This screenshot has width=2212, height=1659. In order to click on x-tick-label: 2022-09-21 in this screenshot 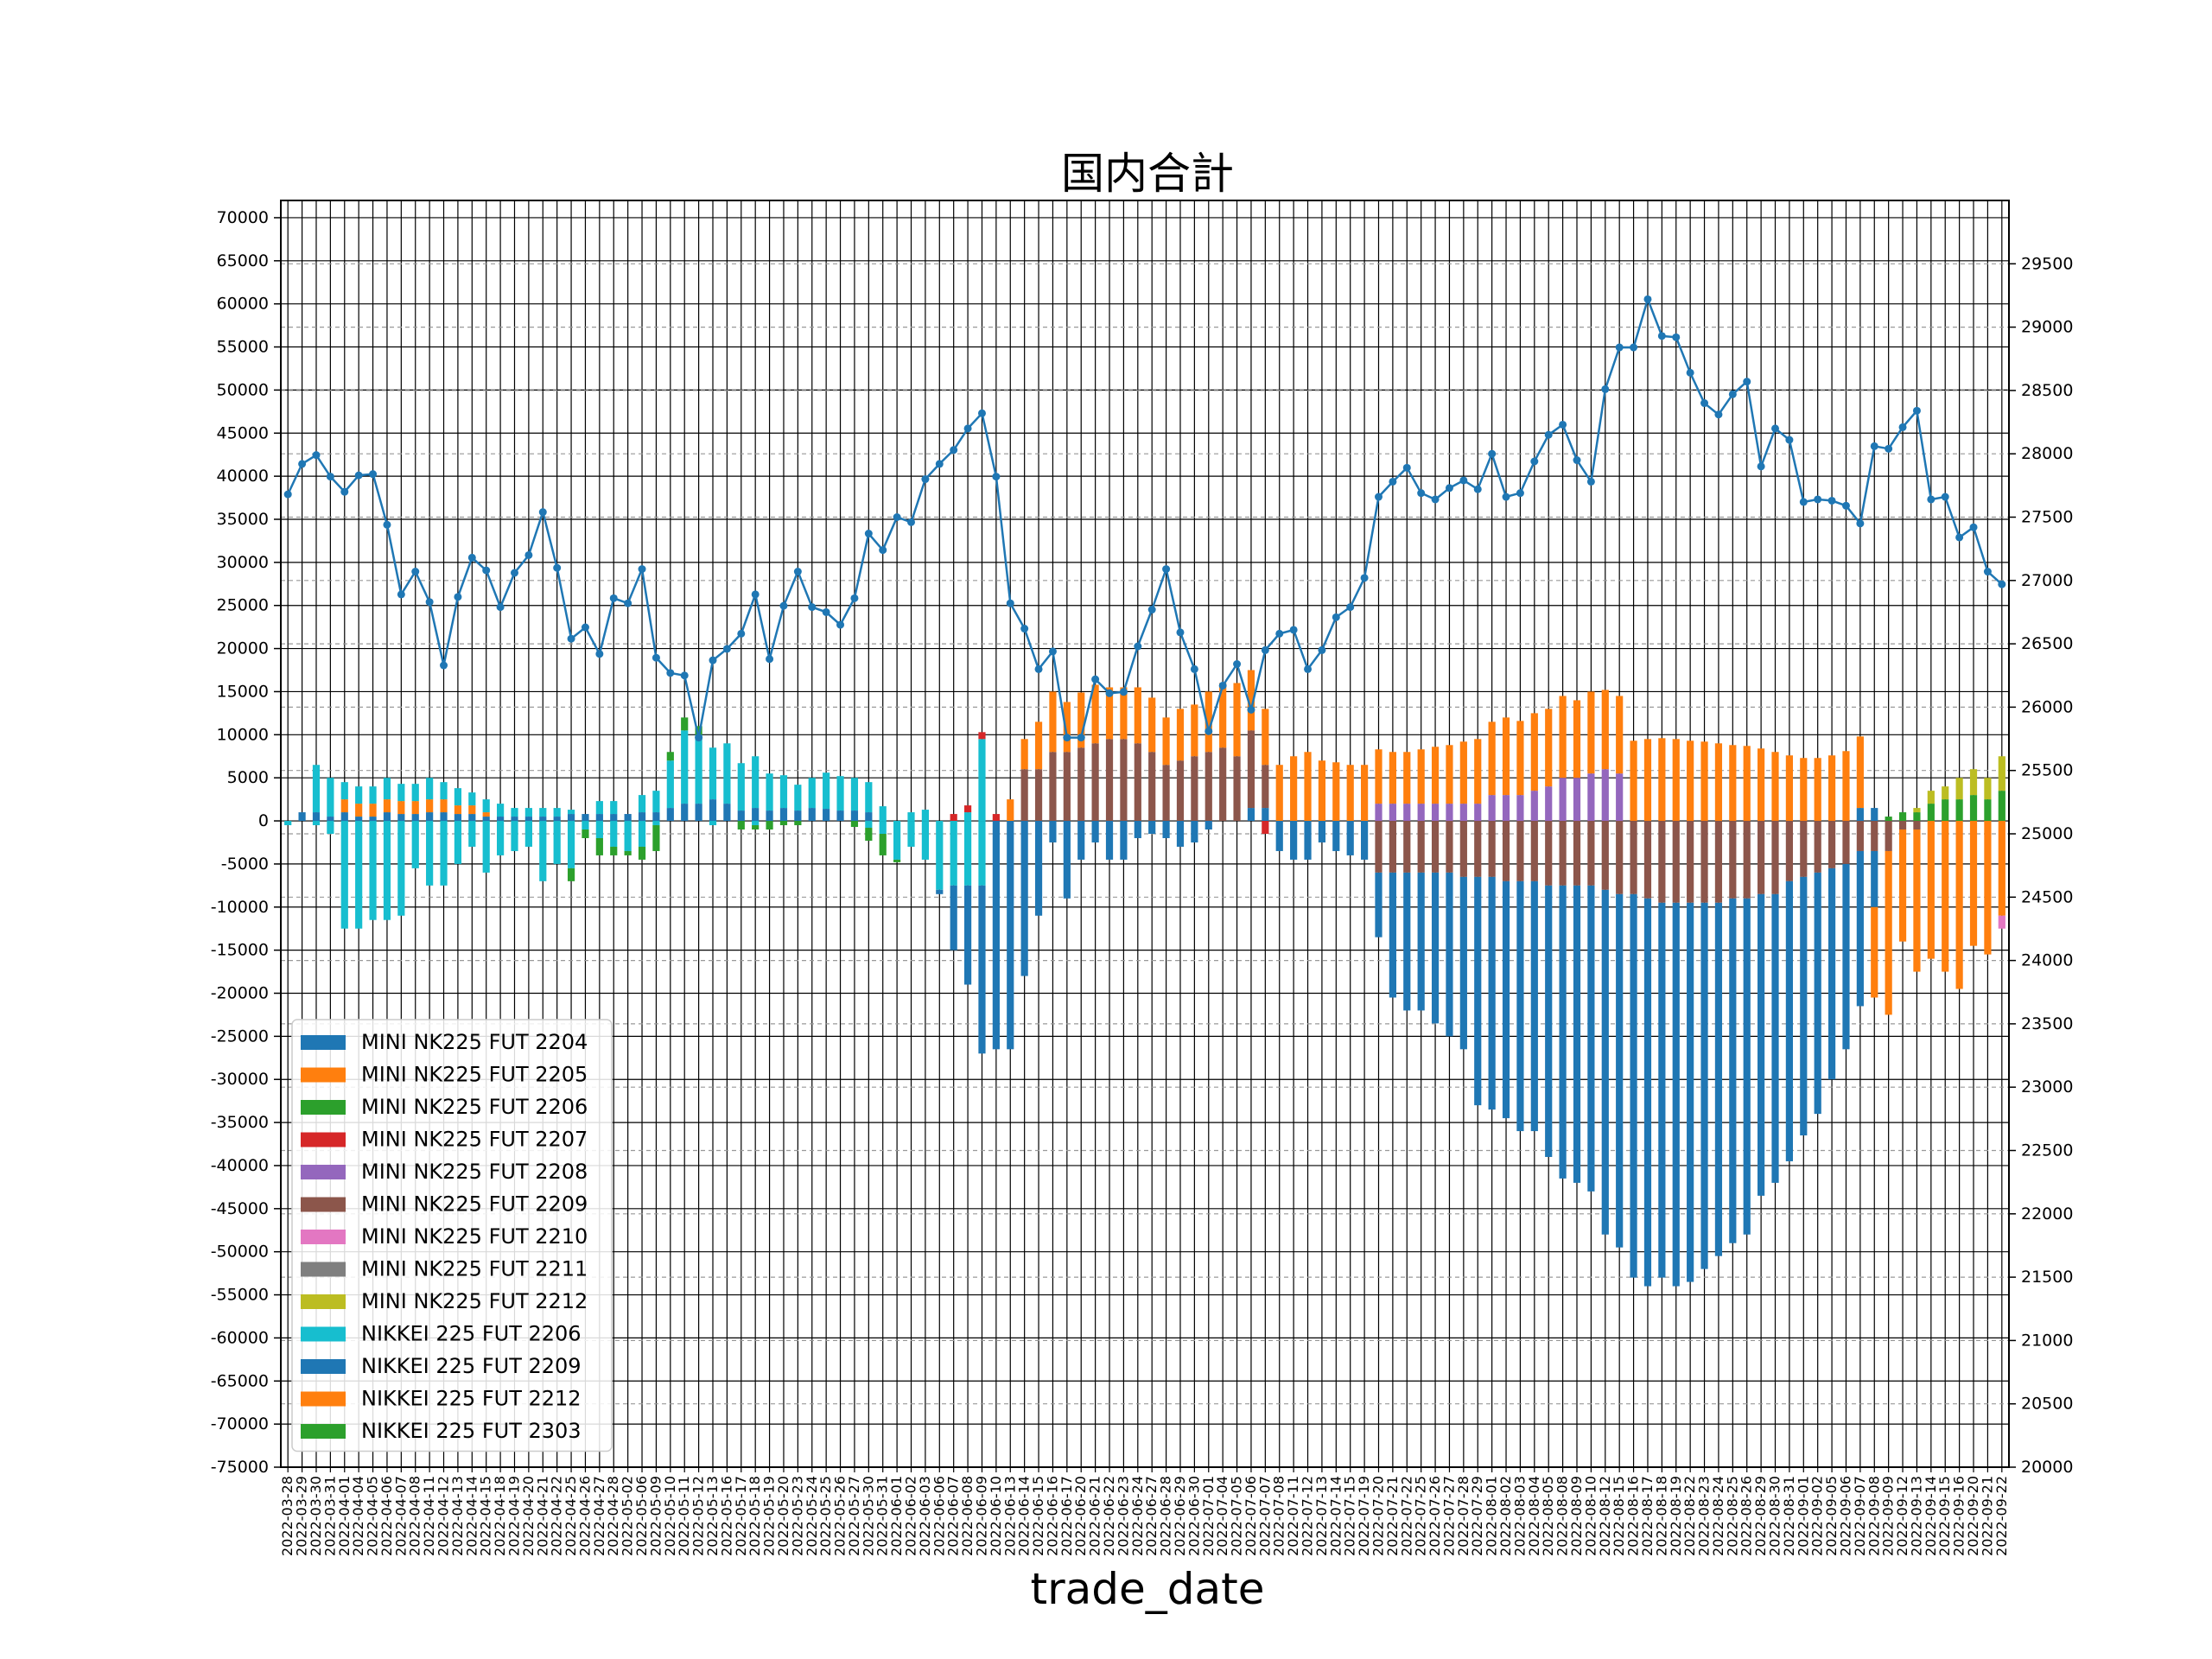, I will do `click(1987, 1516)`.